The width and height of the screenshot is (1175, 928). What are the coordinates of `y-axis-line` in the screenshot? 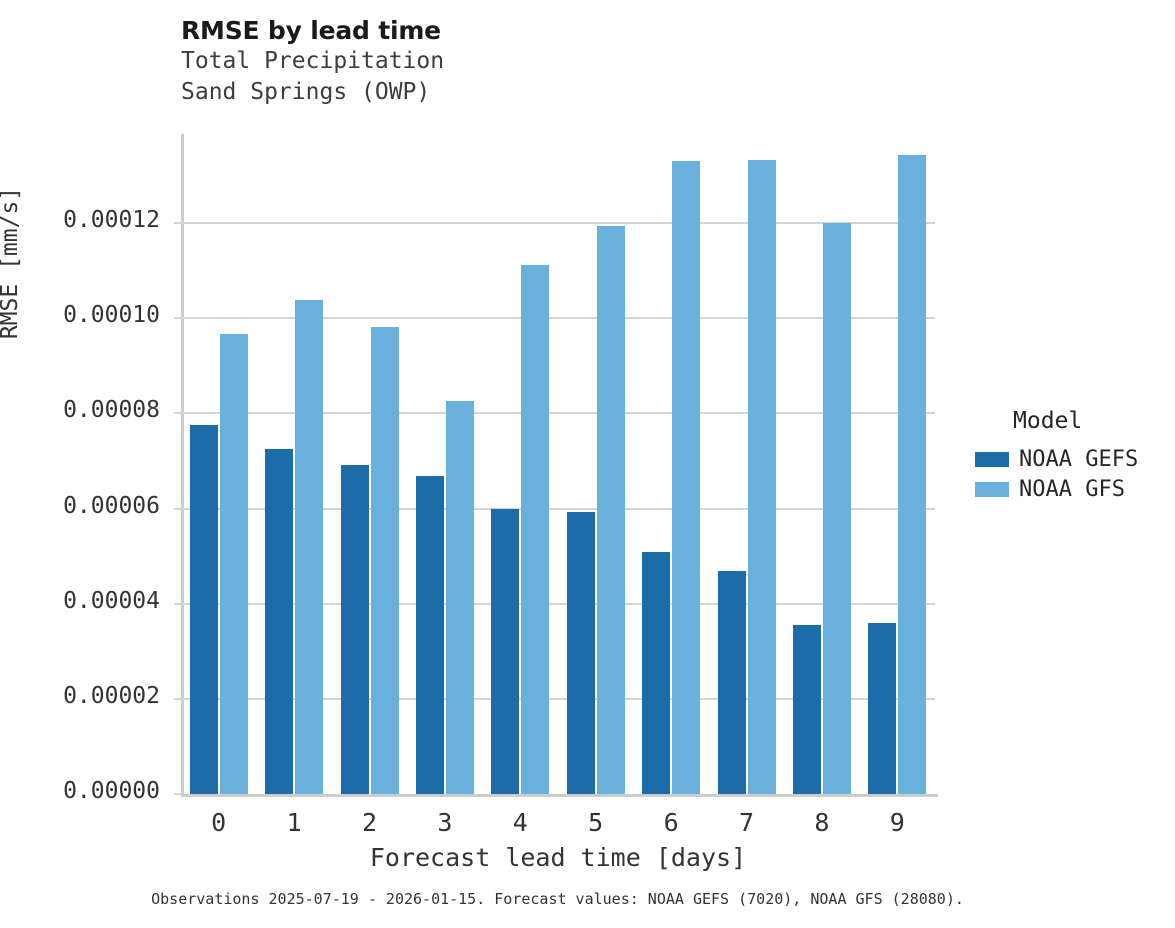 It's located at (182, 465).